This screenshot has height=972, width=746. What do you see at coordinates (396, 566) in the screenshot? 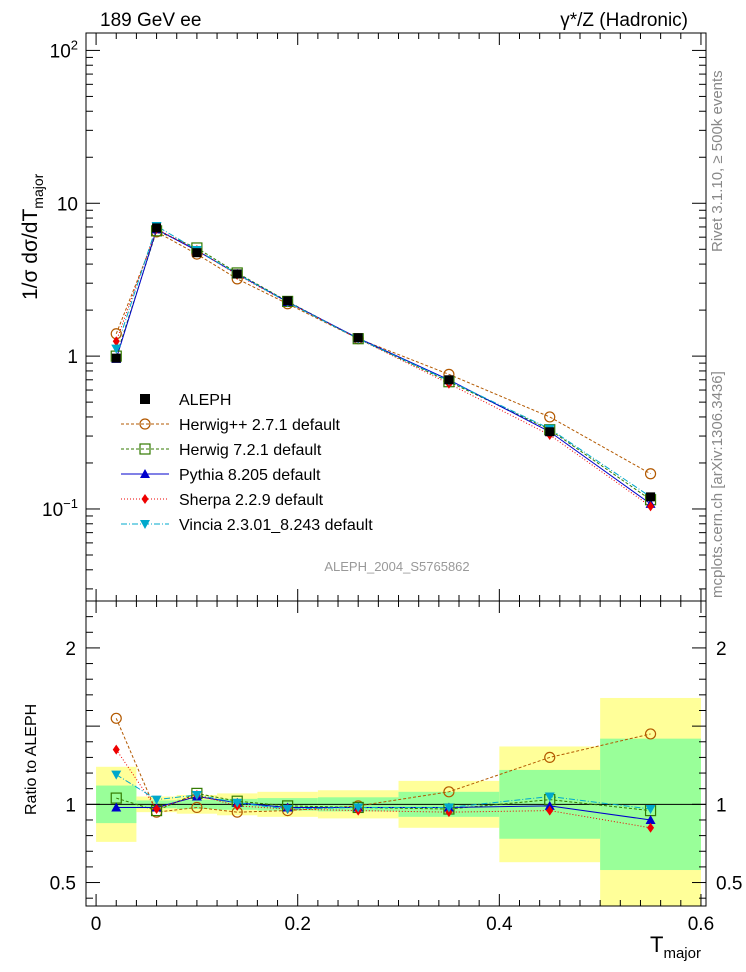
I see `analysis-watermark: ALEPH_2004_S5765862` at bounding box center [396, 566].